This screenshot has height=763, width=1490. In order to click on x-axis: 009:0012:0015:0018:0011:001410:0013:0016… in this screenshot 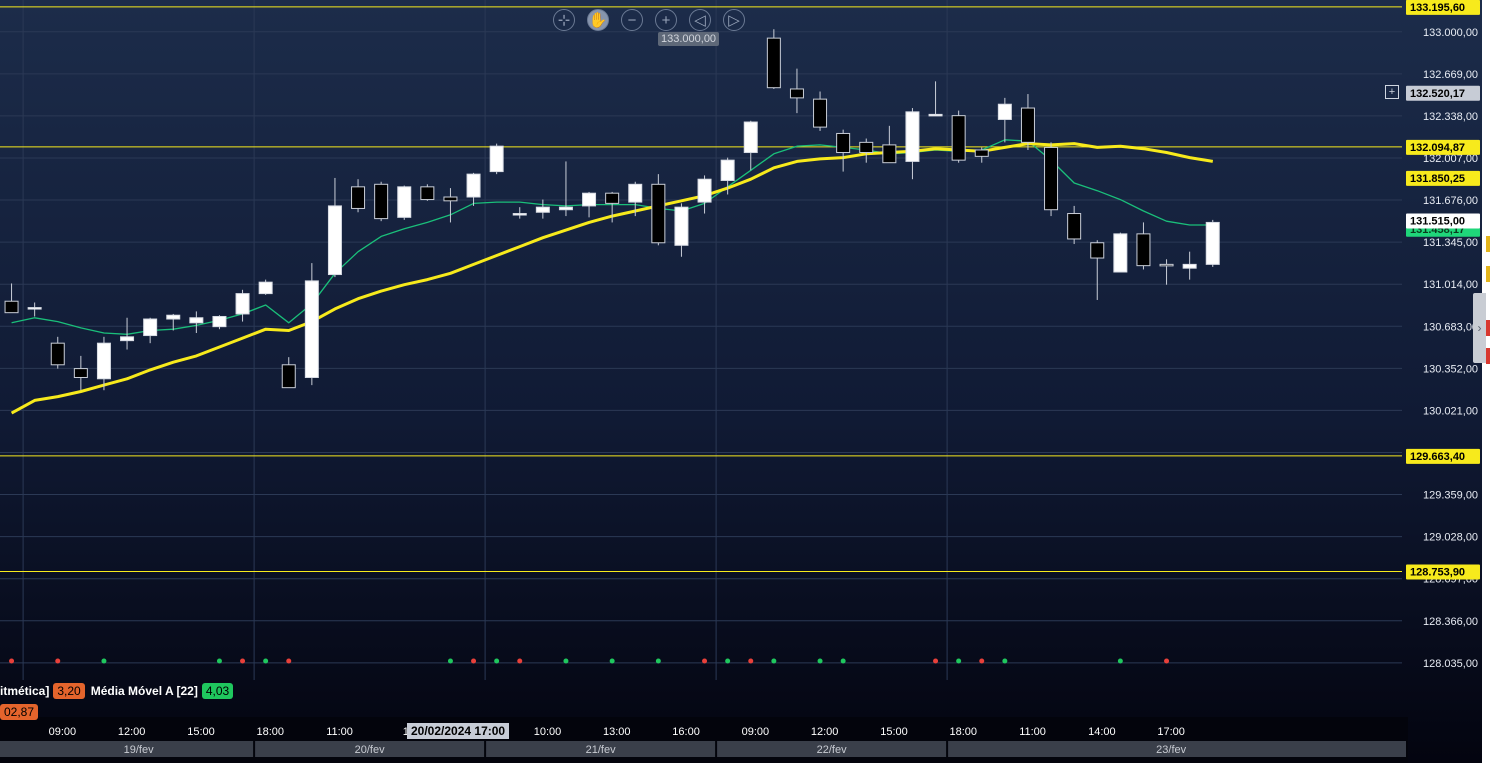, I will do `click(704, 740)`.